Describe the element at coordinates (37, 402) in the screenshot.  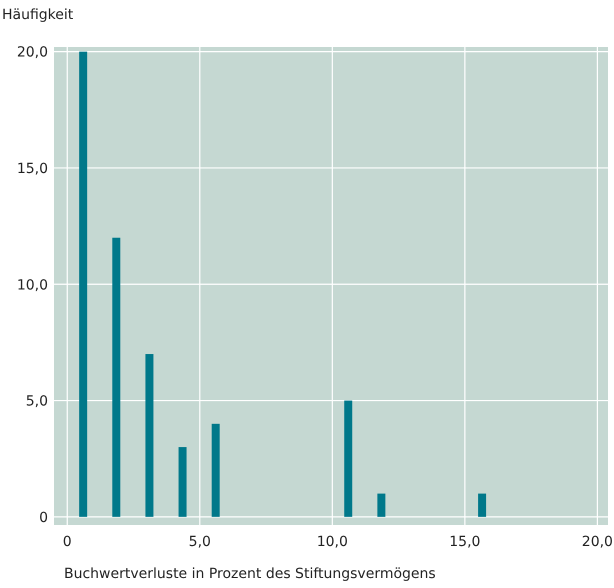
I see `y-tick-label: 5,0` at that location.